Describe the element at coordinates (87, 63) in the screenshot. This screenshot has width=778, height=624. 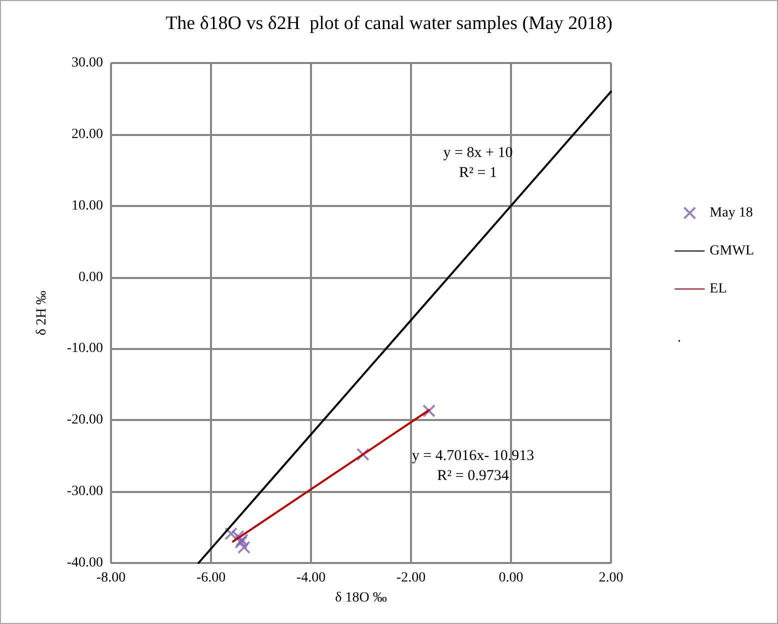
I see `y-tick-label: 30.00` at that location.